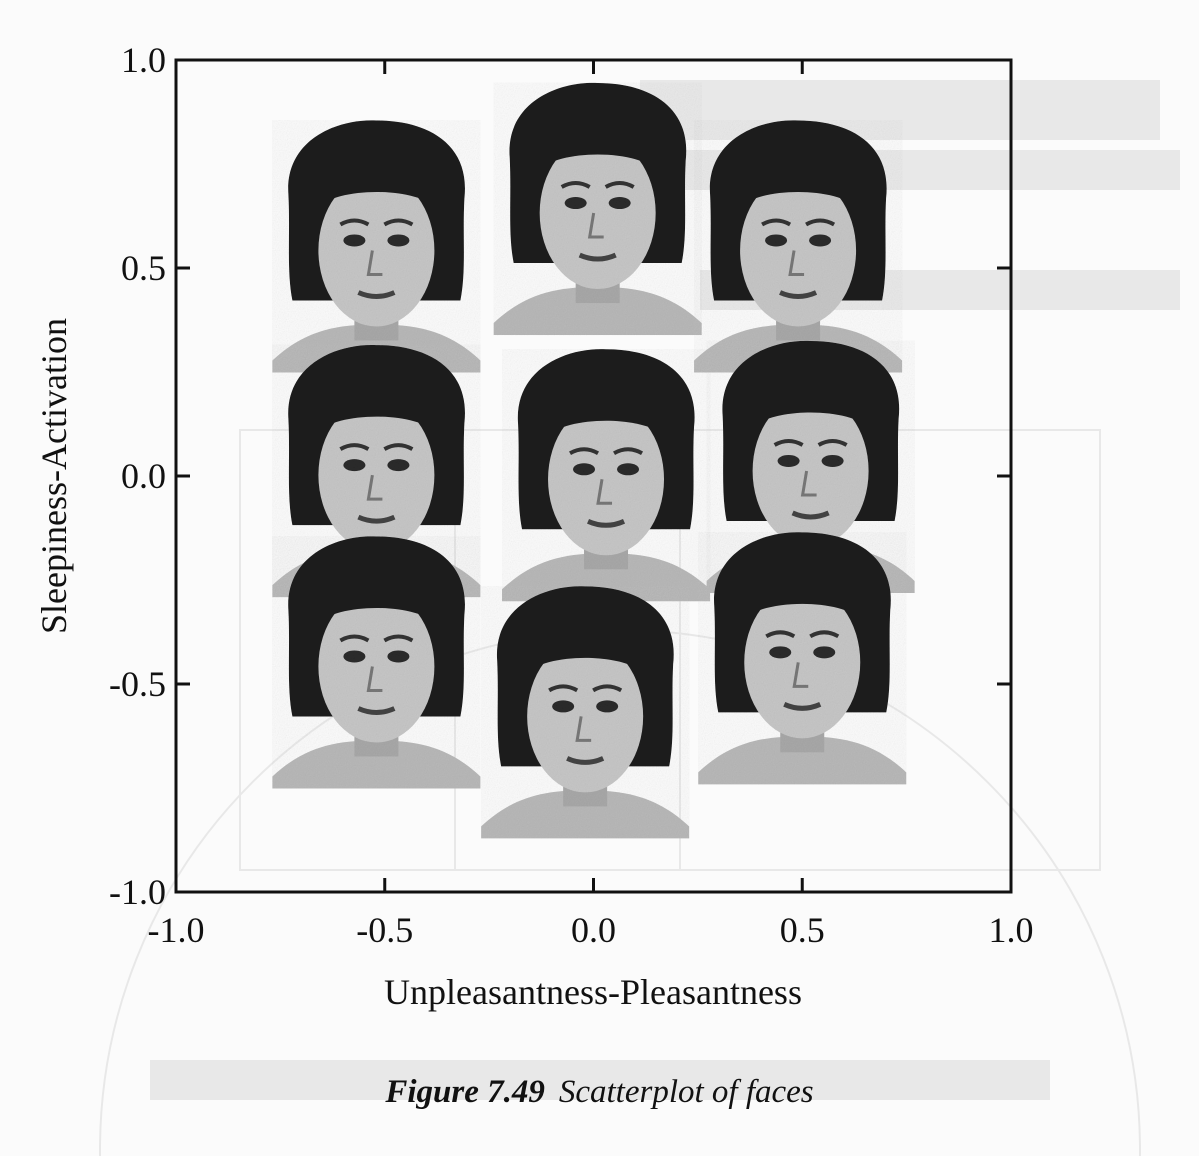 The image size is (1199, 1156). Describe the element at coordinates (802, 658) in the screenshot. I see `face-marker-relaxed` at that location.